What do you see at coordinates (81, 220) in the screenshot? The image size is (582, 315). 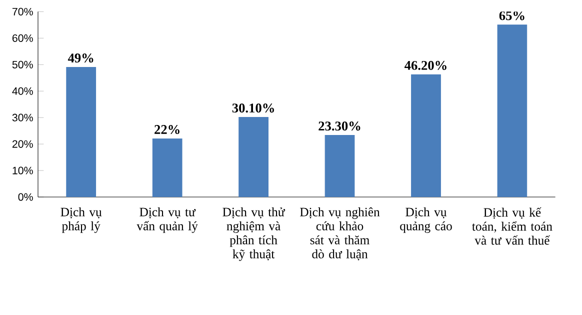 I see `x-tick-label: Dịch vụ pháp lý` at bounding box center [81, 220].